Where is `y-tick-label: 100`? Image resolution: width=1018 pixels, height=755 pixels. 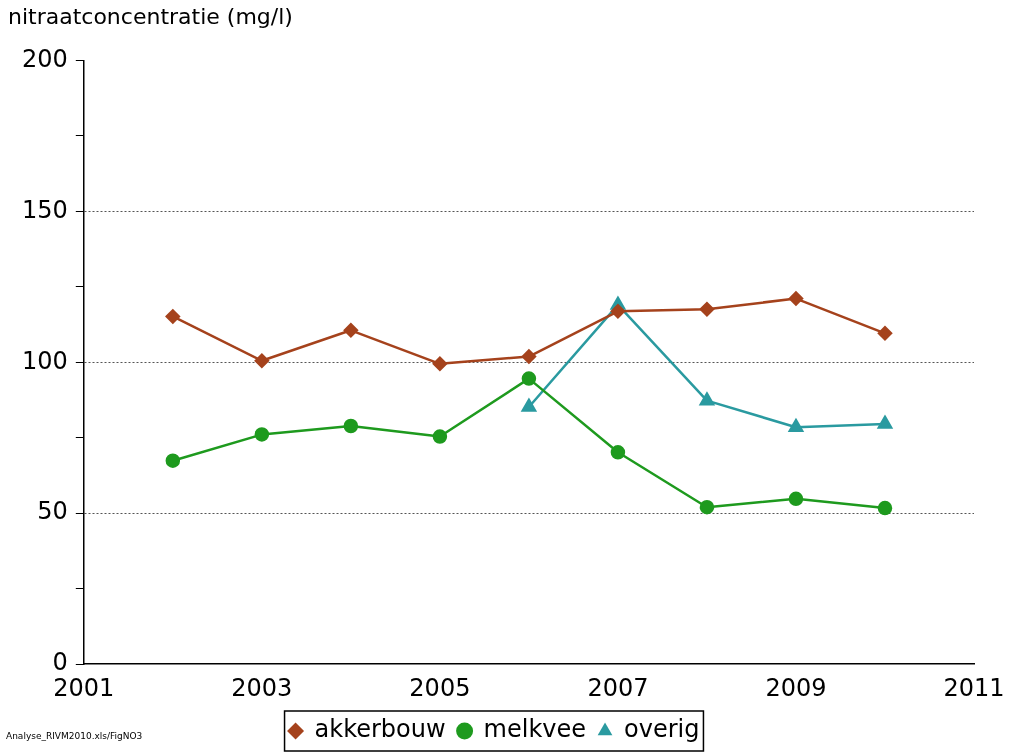
y-tick-label: 100 is located at coordinates (45, 360).